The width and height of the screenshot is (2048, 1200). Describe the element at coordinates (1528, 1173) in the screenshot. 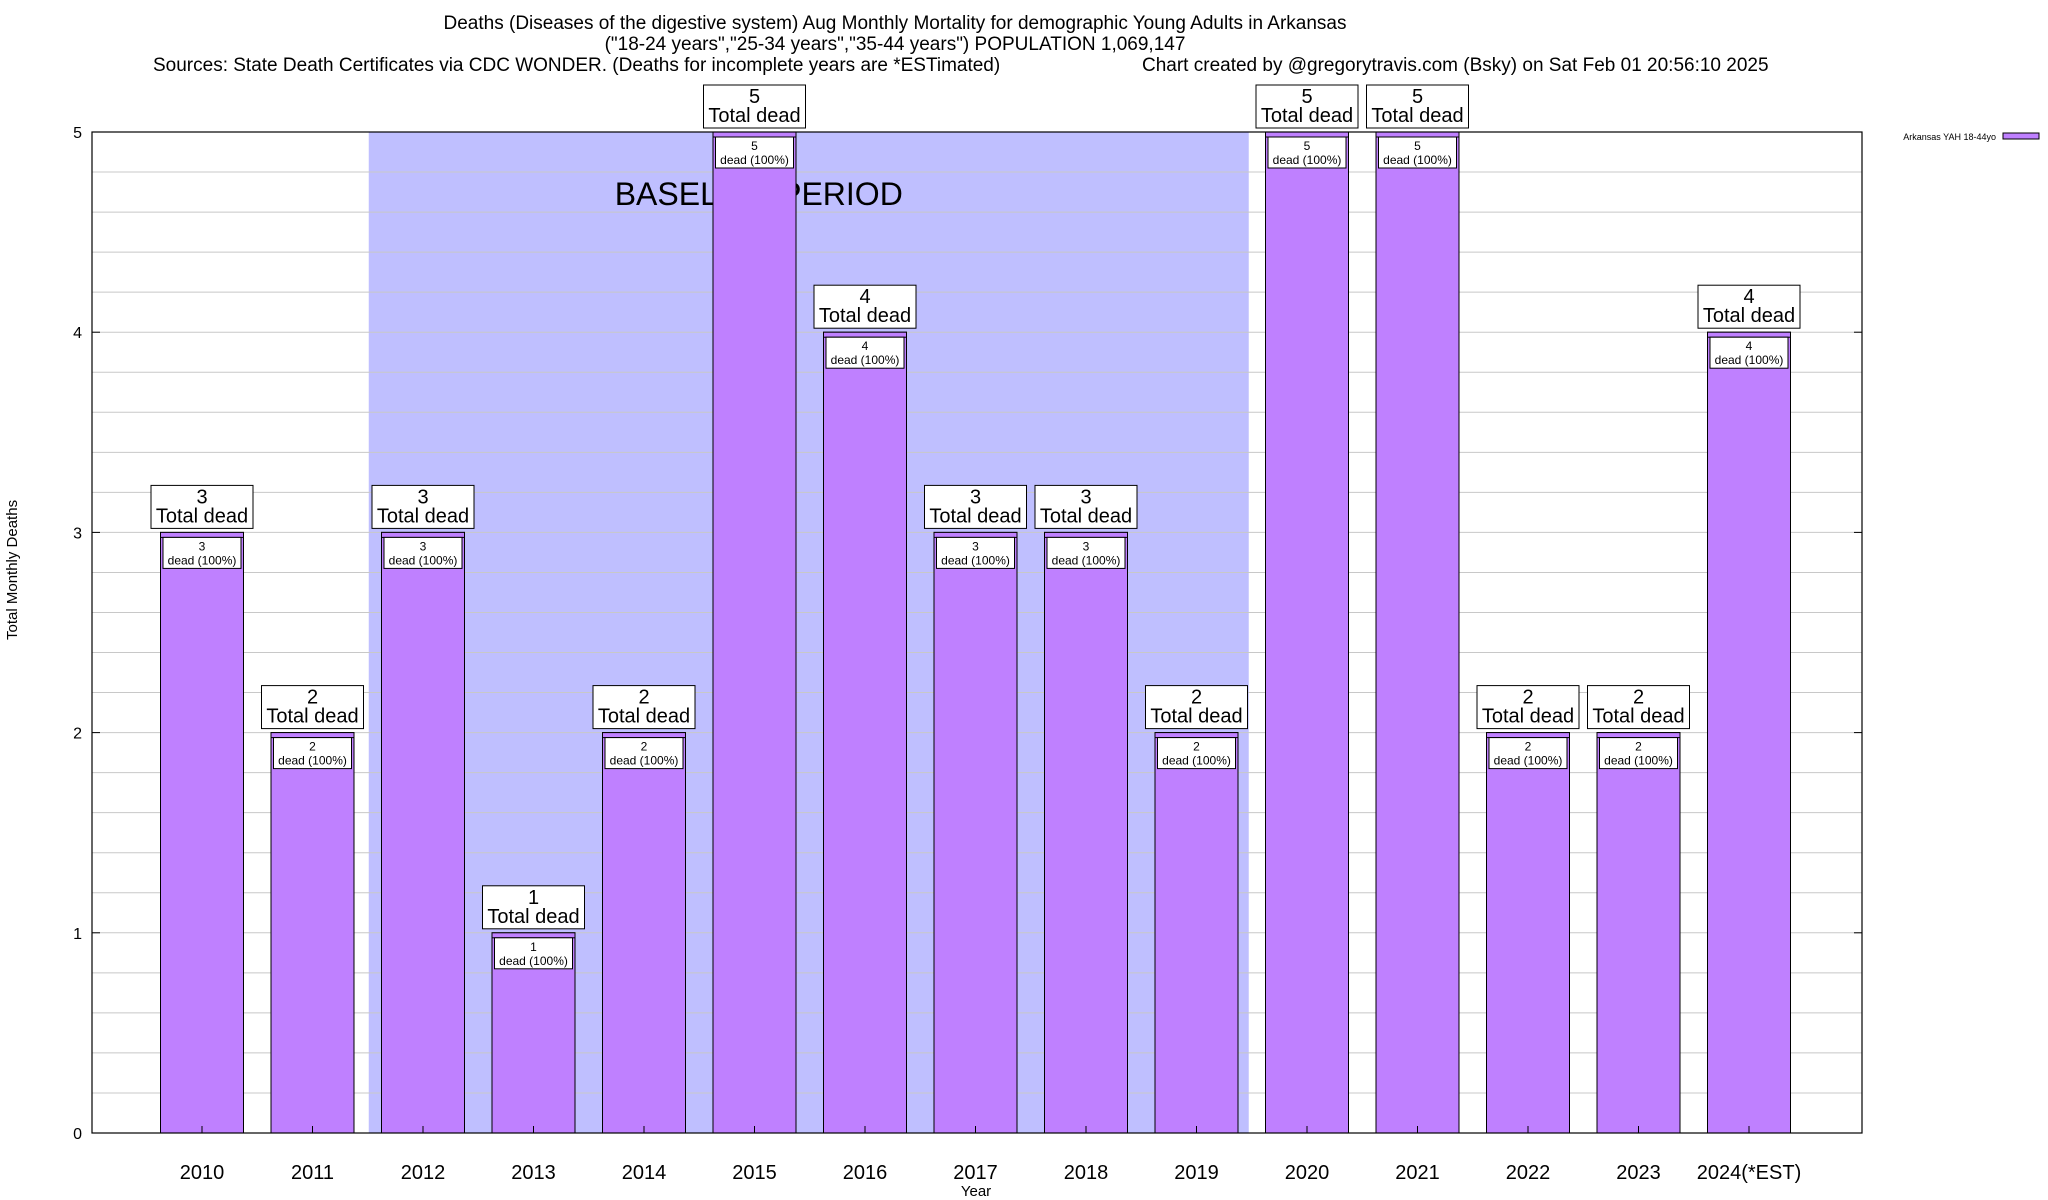

I see `x-tick-label: 2022` at that location.